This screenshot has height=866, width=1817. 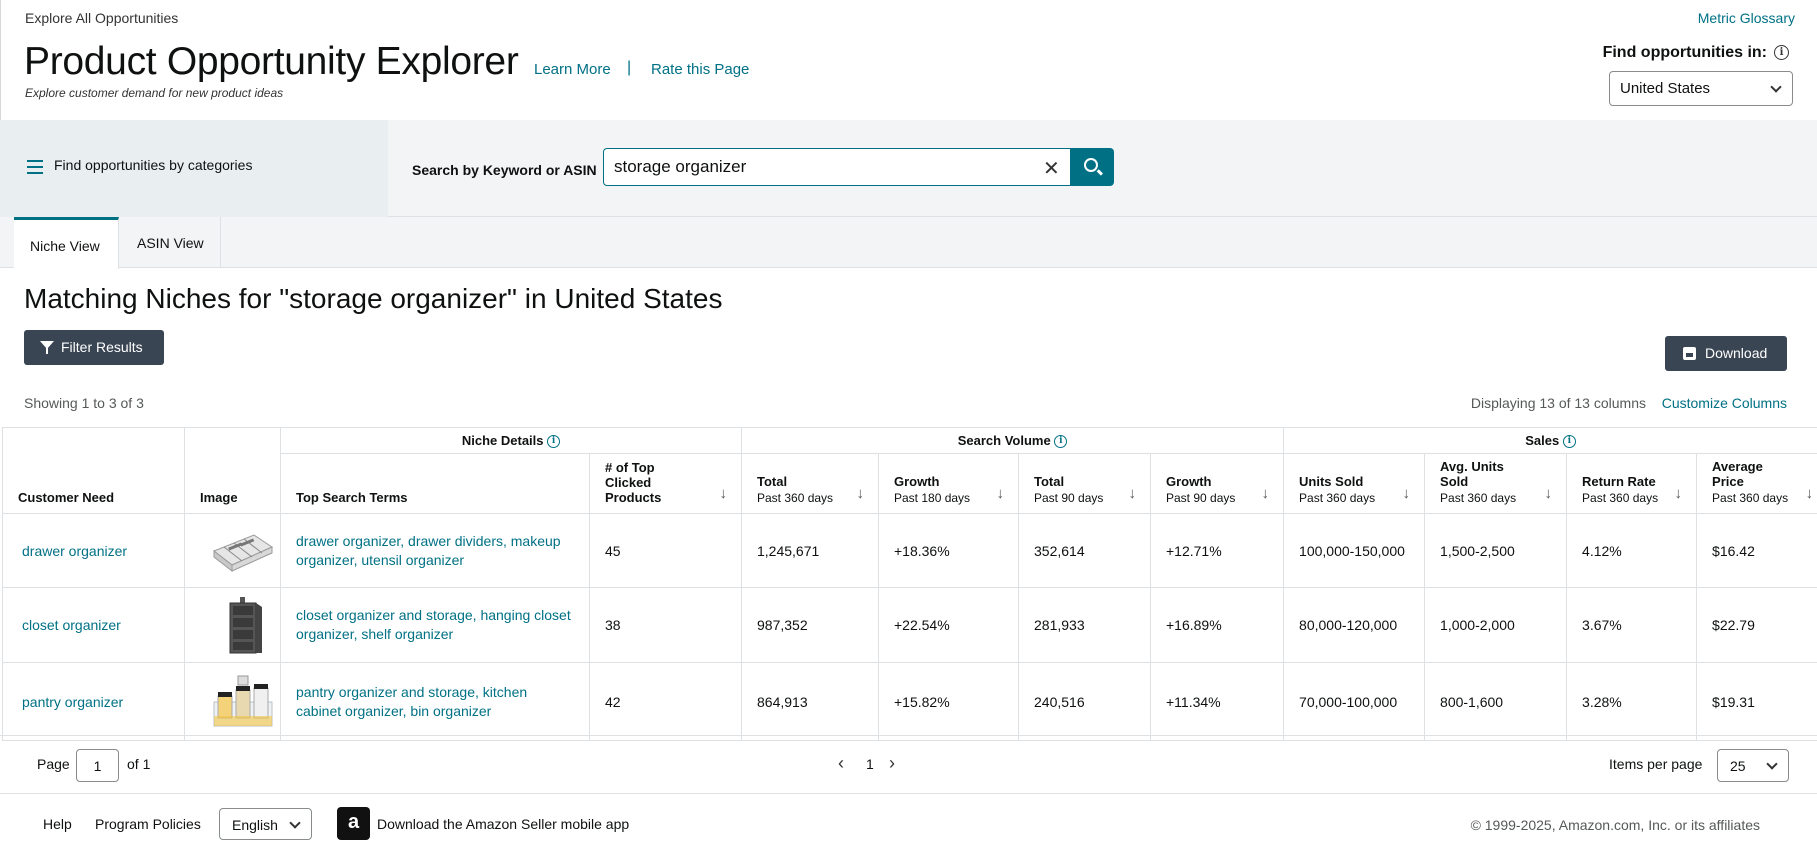 I want to click on return-rate-cell: 3.28%, so click(x=1632, y=701).